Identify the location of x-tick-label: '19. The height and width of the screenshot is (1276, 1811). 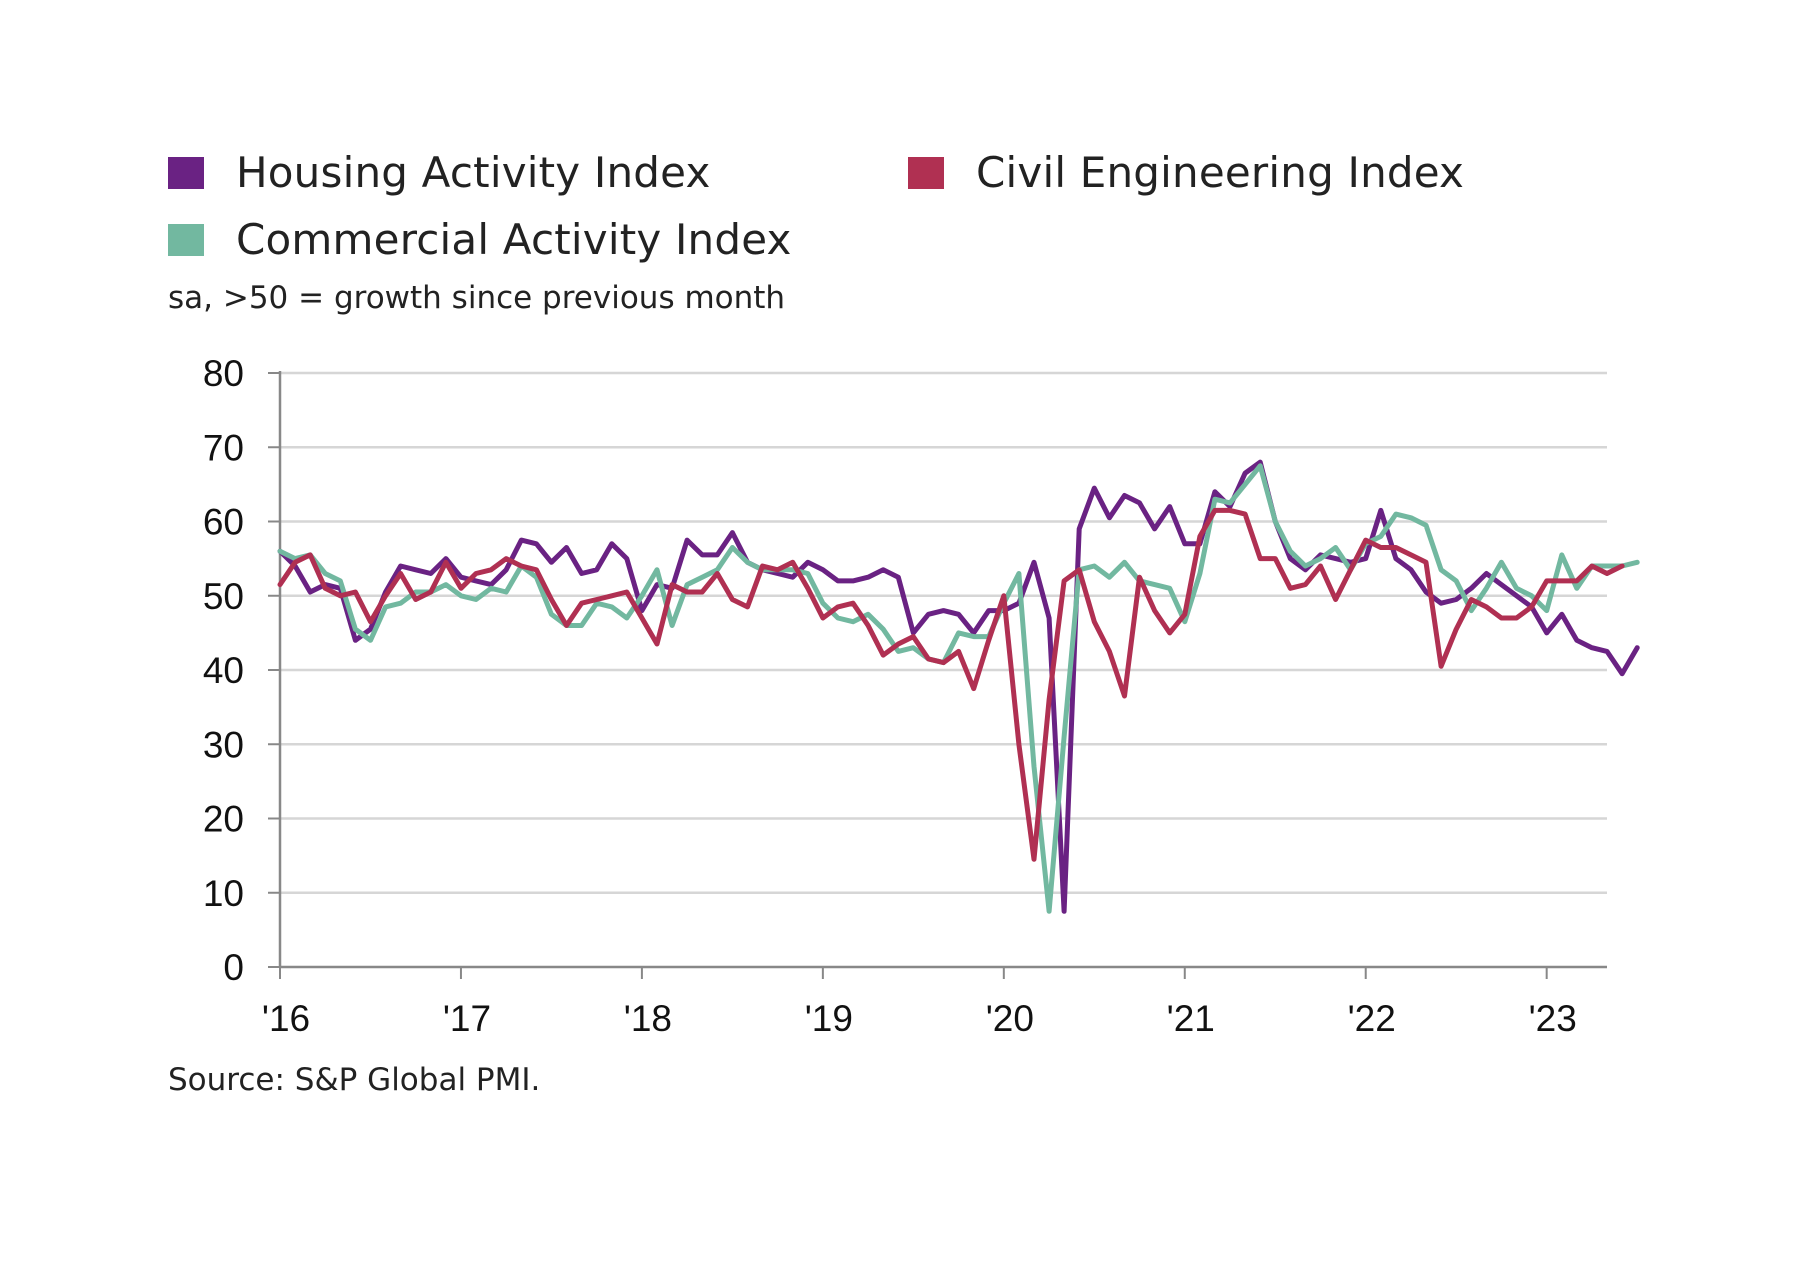
(829, 1018).